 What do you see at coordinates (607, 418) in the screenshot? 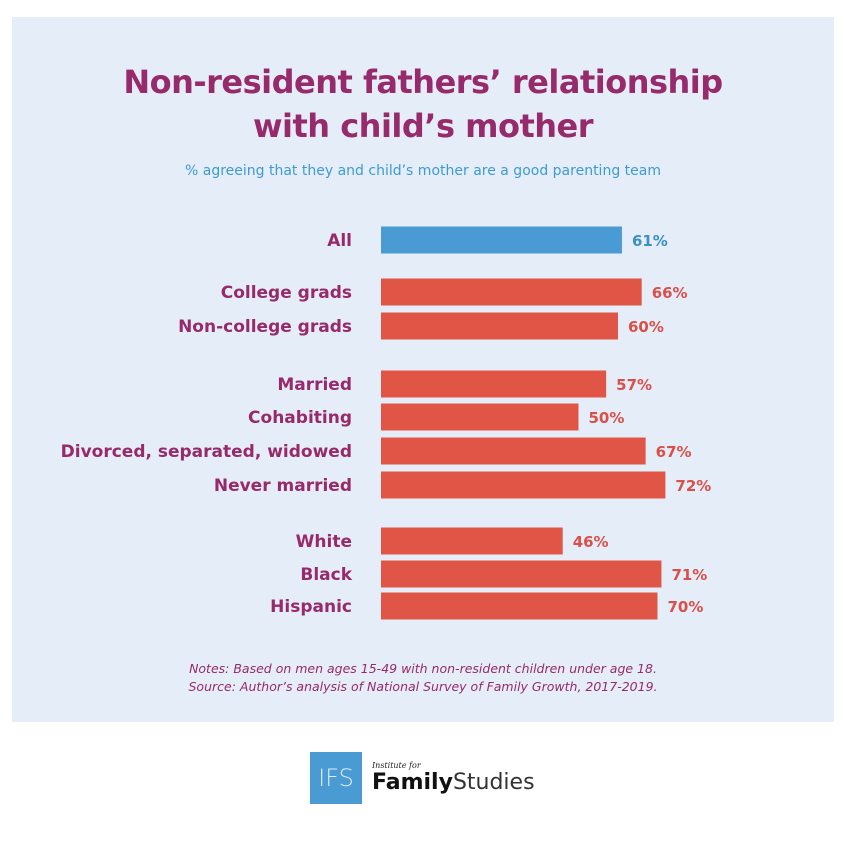
I see `value-label: 50%` at bounding box center [607, 418].